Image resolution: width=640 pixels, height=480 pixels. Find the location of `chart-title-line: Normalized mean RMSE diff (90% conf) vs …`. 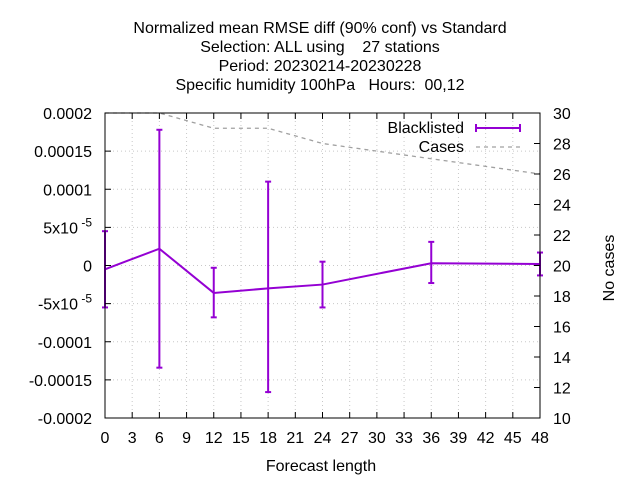

chart-title-line: Normalized mean RMSE diff (90% conf) vs … is located at coordinates (319, 28).